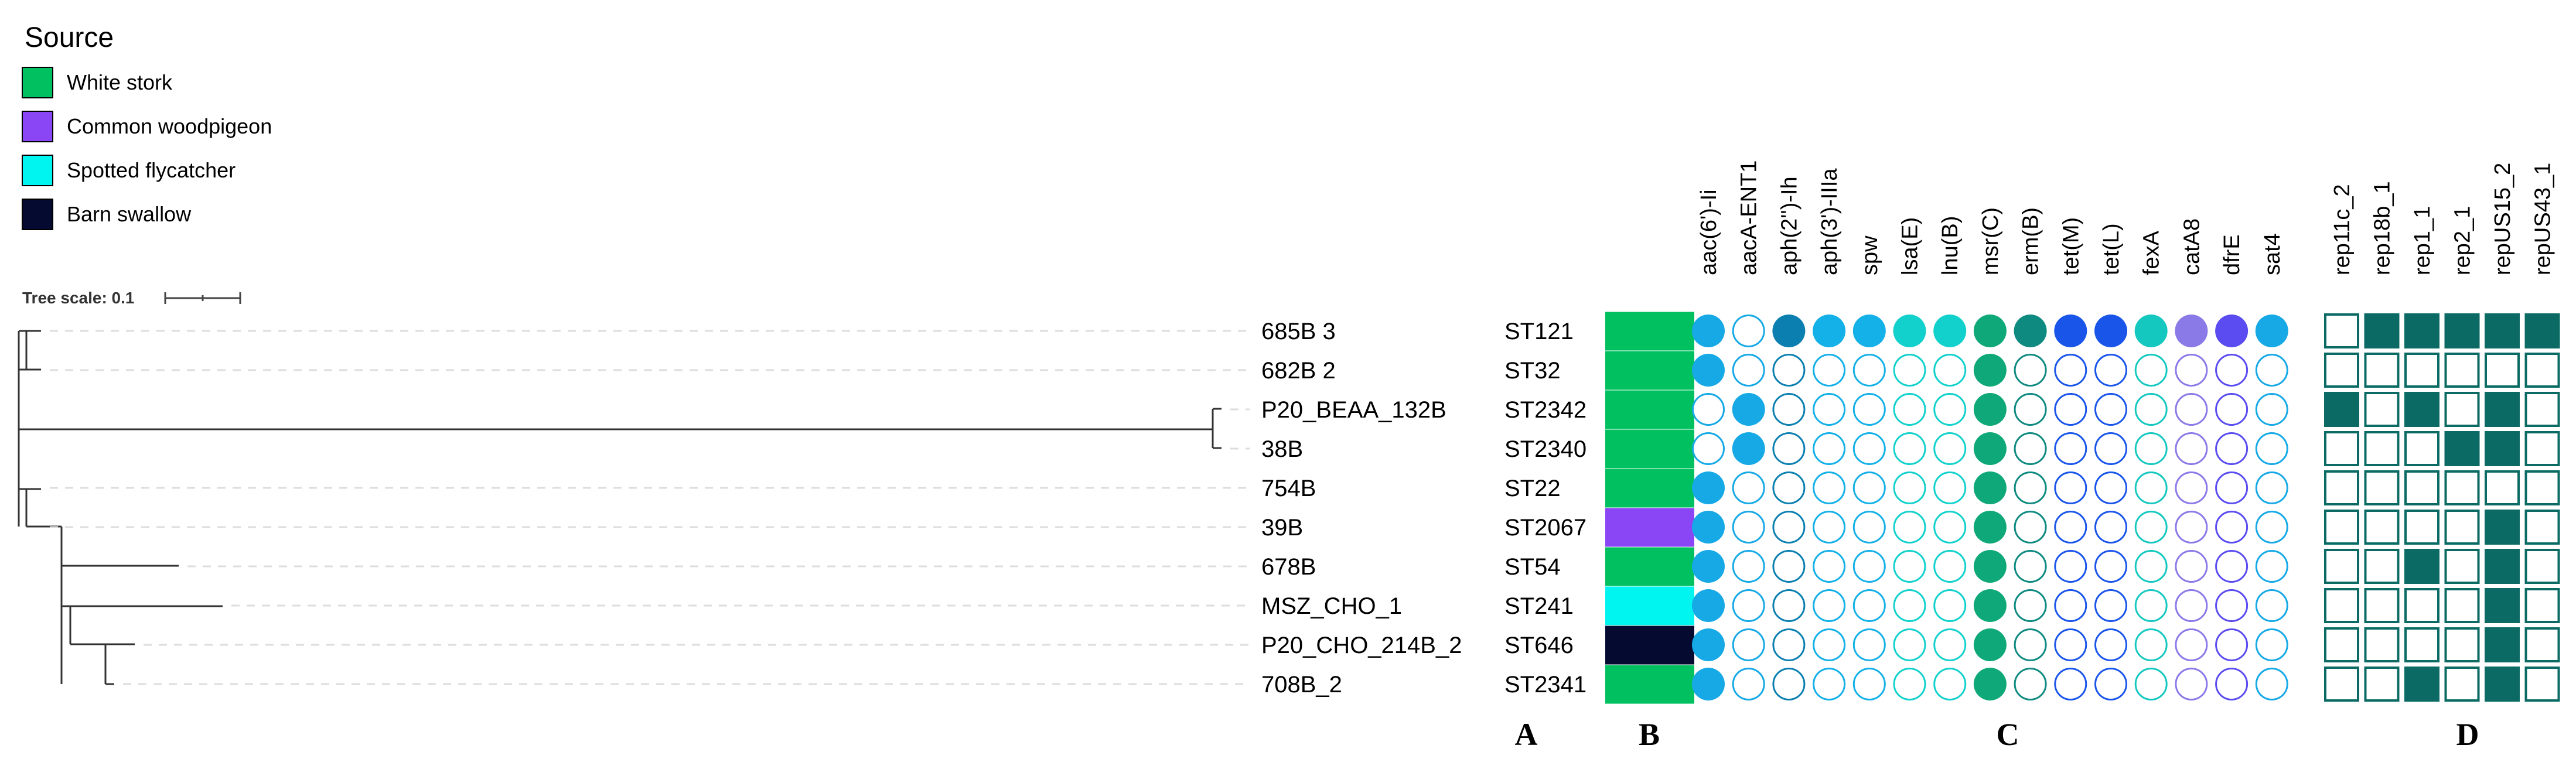  I want to click on plasmid-rep11c-2-present, so click(2341, 410).